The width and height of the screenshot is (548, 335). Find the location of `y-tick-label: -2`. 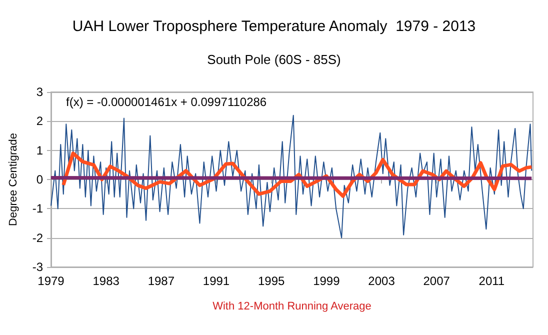

y-tick-label: -2 is located at coordinates (38, 237).